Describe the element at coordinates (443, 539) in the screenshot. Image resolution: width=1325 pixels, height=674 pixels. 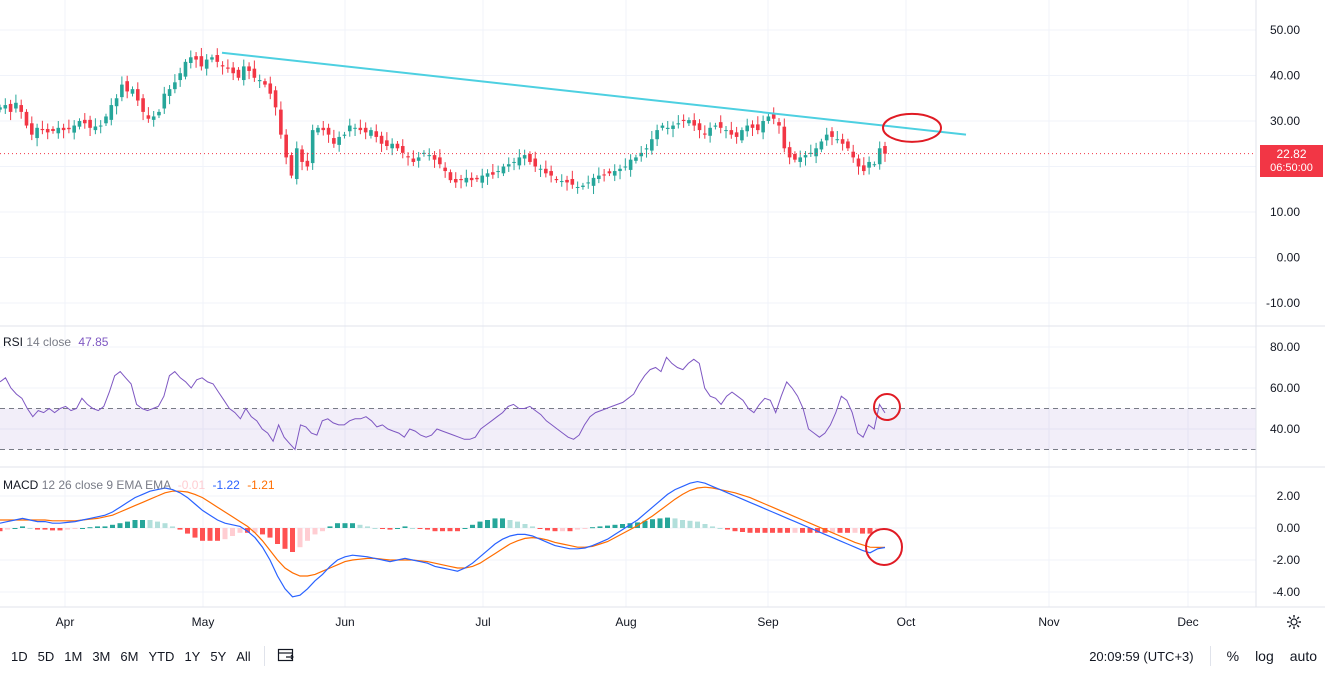
I see `macd-line` at that location.